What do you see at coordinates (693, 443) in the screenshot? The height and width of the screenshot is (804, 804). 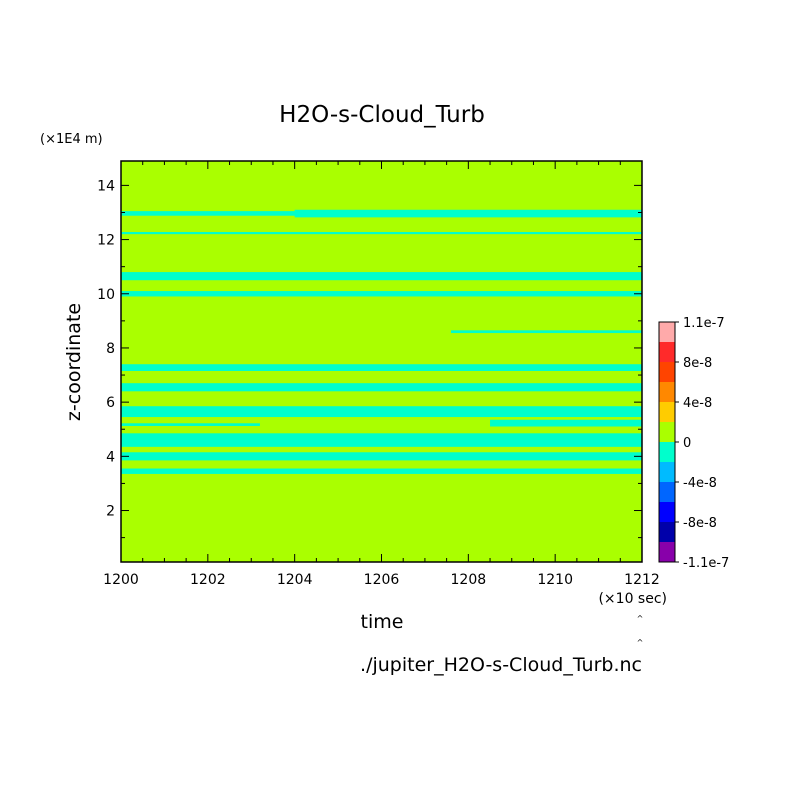 I see `colorbar: 1.1e-7 8e-8 4e-8 0 -4e-8 -8e-8 -1.1e-7` at bounding box center [693, 443].